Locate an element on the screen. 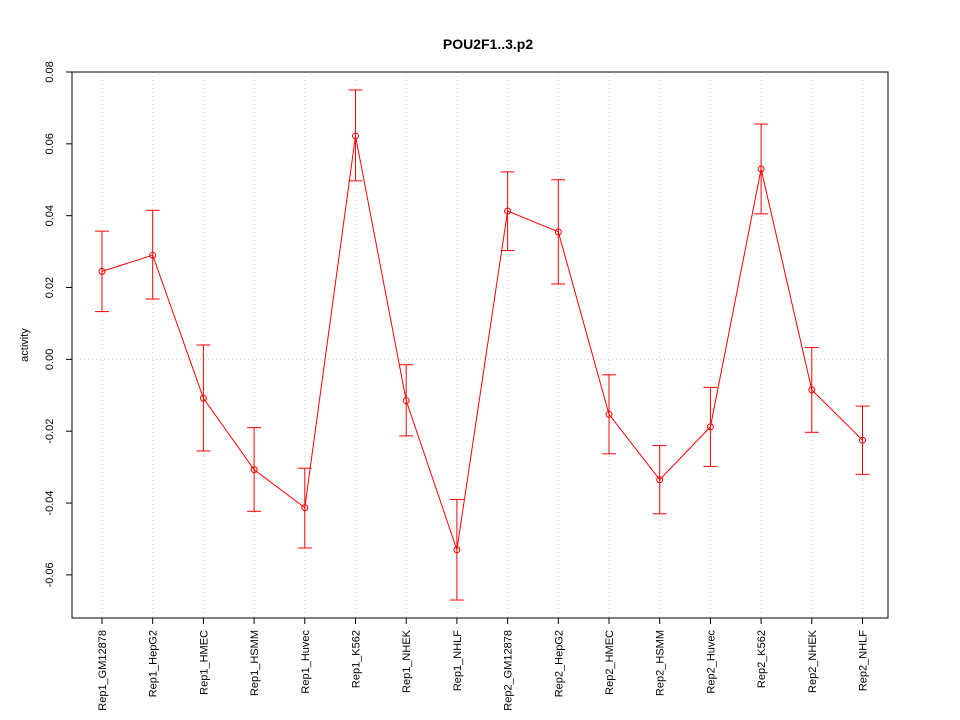  y-tick-label: 0.08 is located at coordinates (50, 71).